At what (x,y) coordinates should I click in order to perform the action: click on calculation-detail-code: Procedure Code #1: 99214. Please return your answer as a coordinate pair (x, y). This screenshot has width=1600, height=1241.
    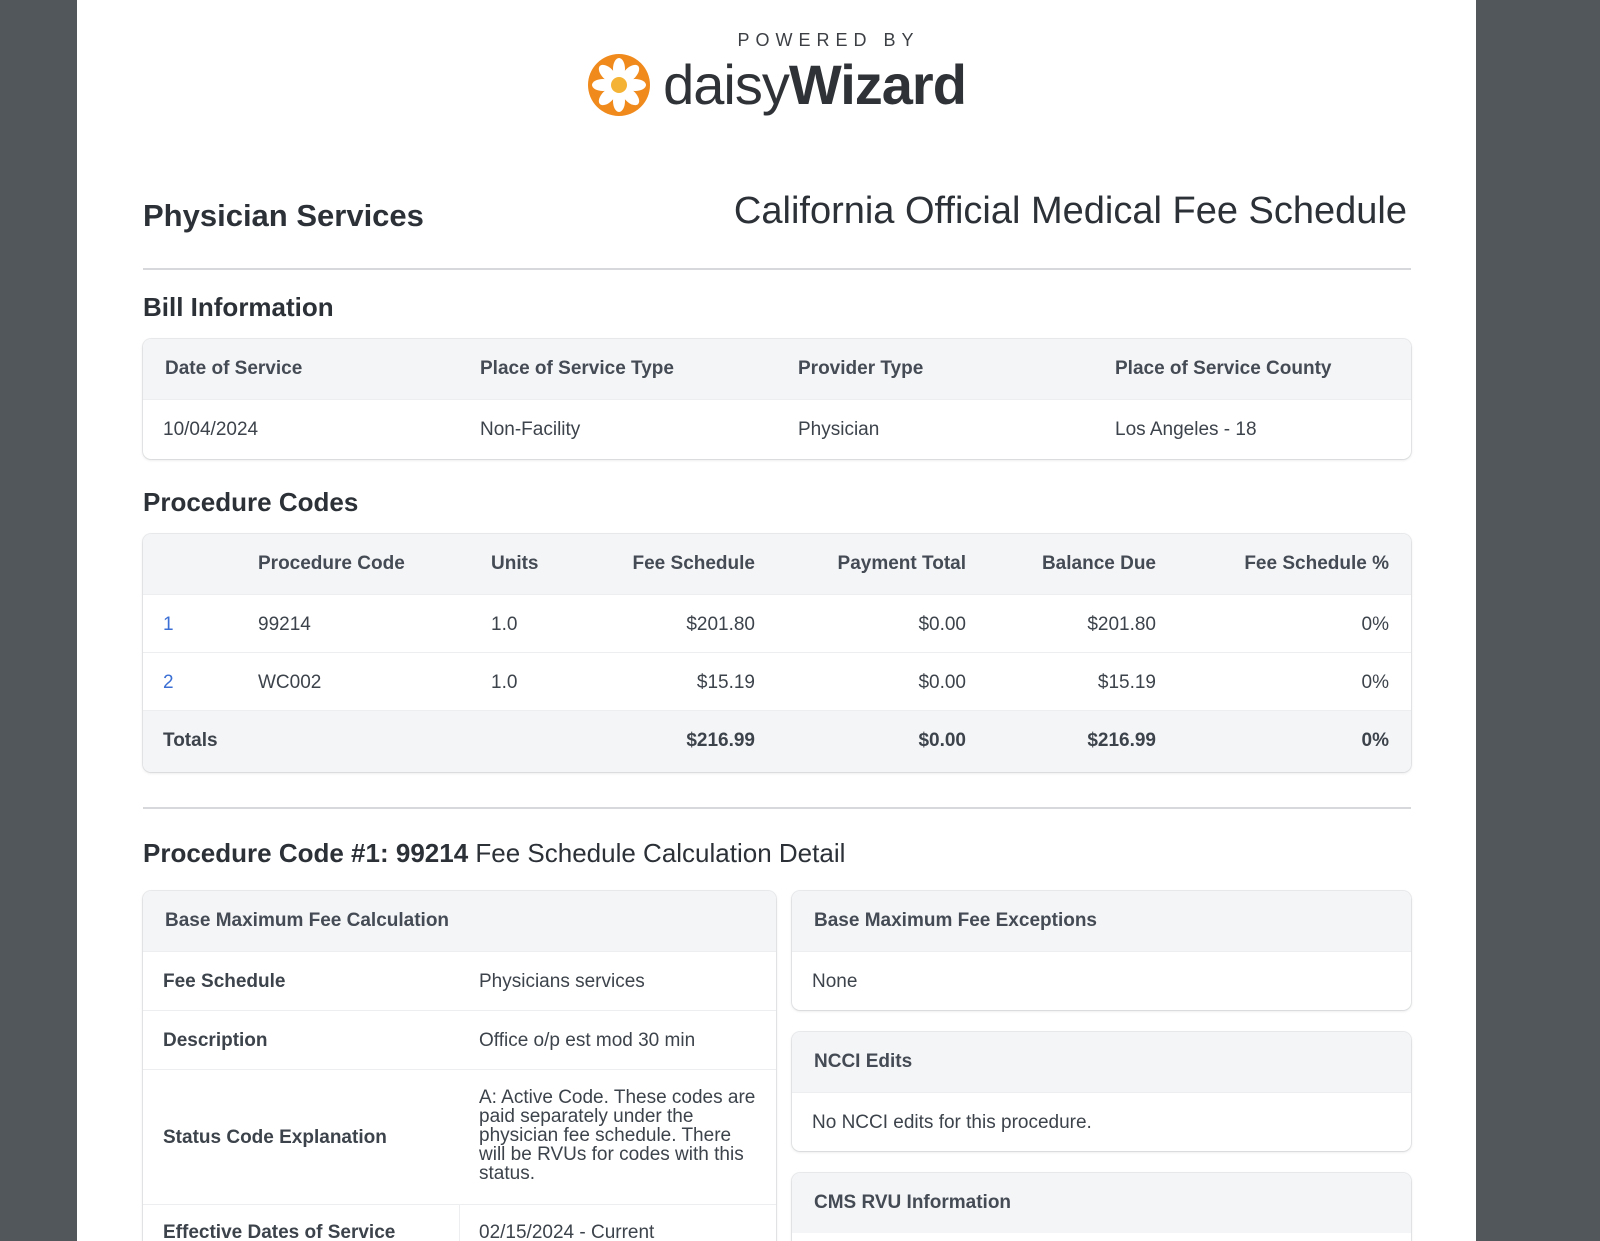
    Looking at the image, I should click on (306, 853).